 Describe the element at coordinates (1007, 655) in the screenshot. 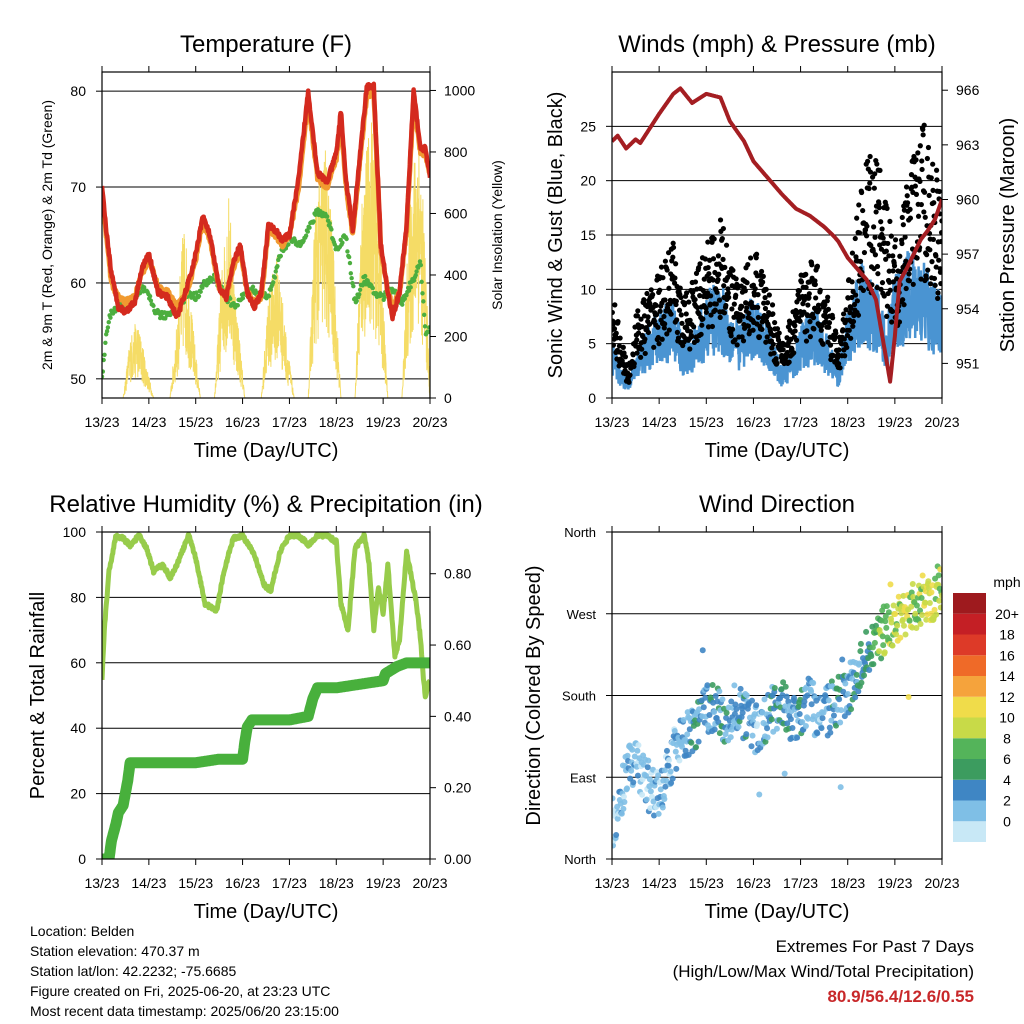

I see `colorbar-label: 16` at that location.